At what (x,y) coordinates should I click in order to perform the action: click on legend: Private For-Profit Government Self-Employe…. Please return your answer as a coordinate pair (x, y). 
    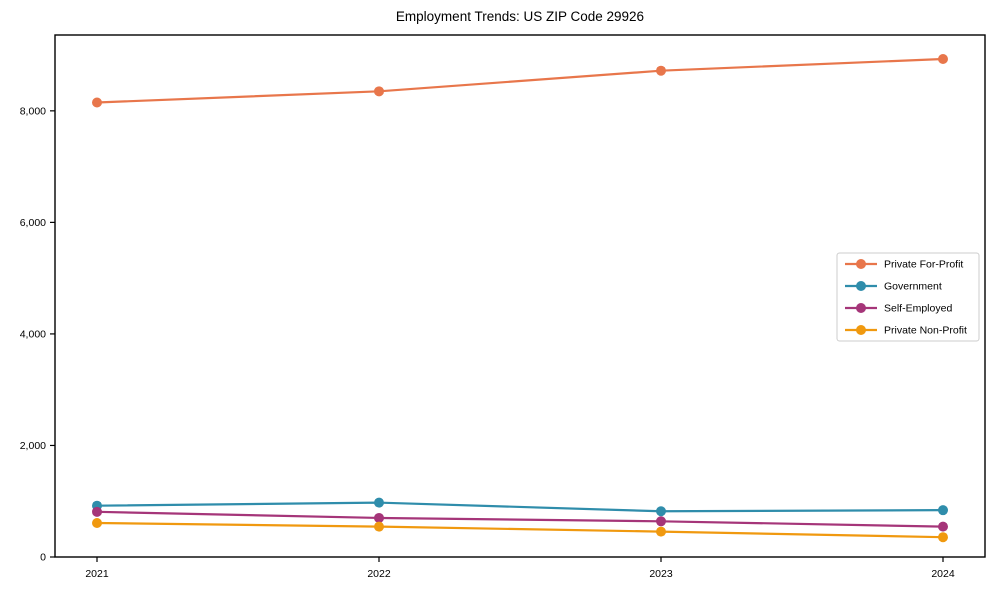
    Looking at the image, I should click on (908, 297).